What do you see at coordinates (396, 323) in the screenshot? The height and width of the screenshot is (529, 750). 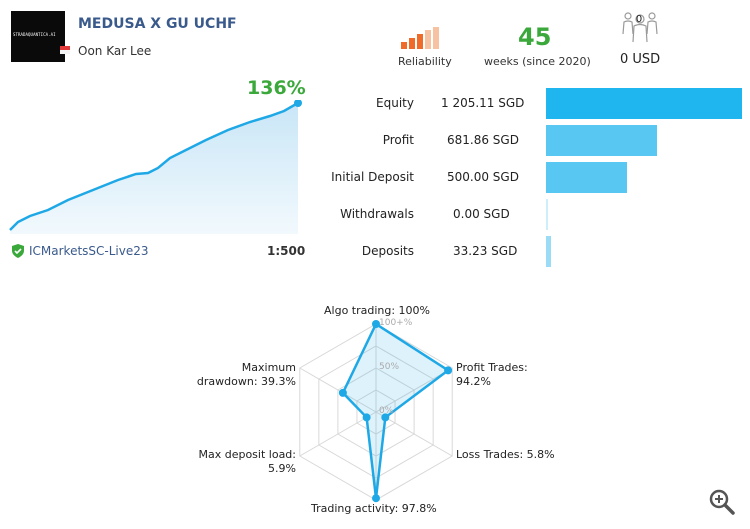 I see `radar-scale-100: 100+%` at bounding box center [396, 323].